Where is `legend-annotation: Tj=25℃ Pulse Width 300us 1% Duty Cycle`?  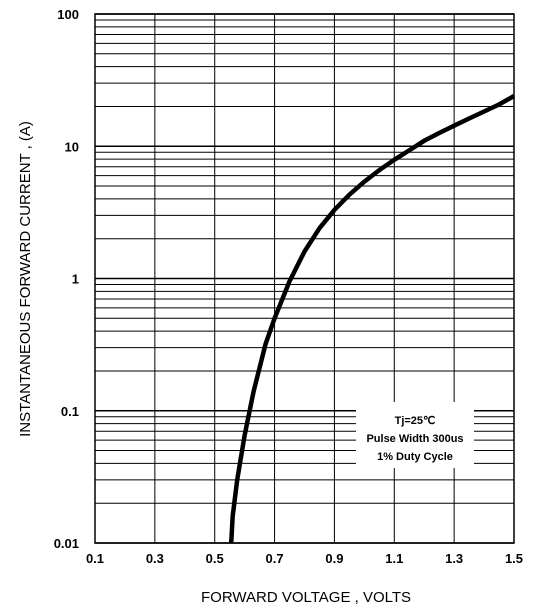
legend-annotation: Tj=25℃ Pulse Width 300us 1% Duty Cycle is located at coordinates (415, 435).